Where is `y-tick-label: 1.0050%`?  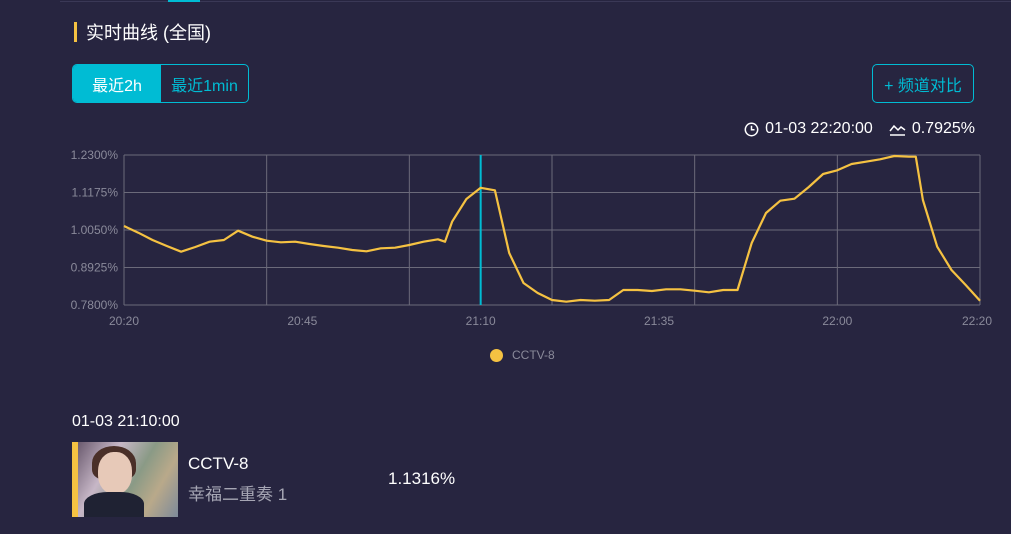
y-tick-label: 1.0050% is located at coordinates (95, 230).